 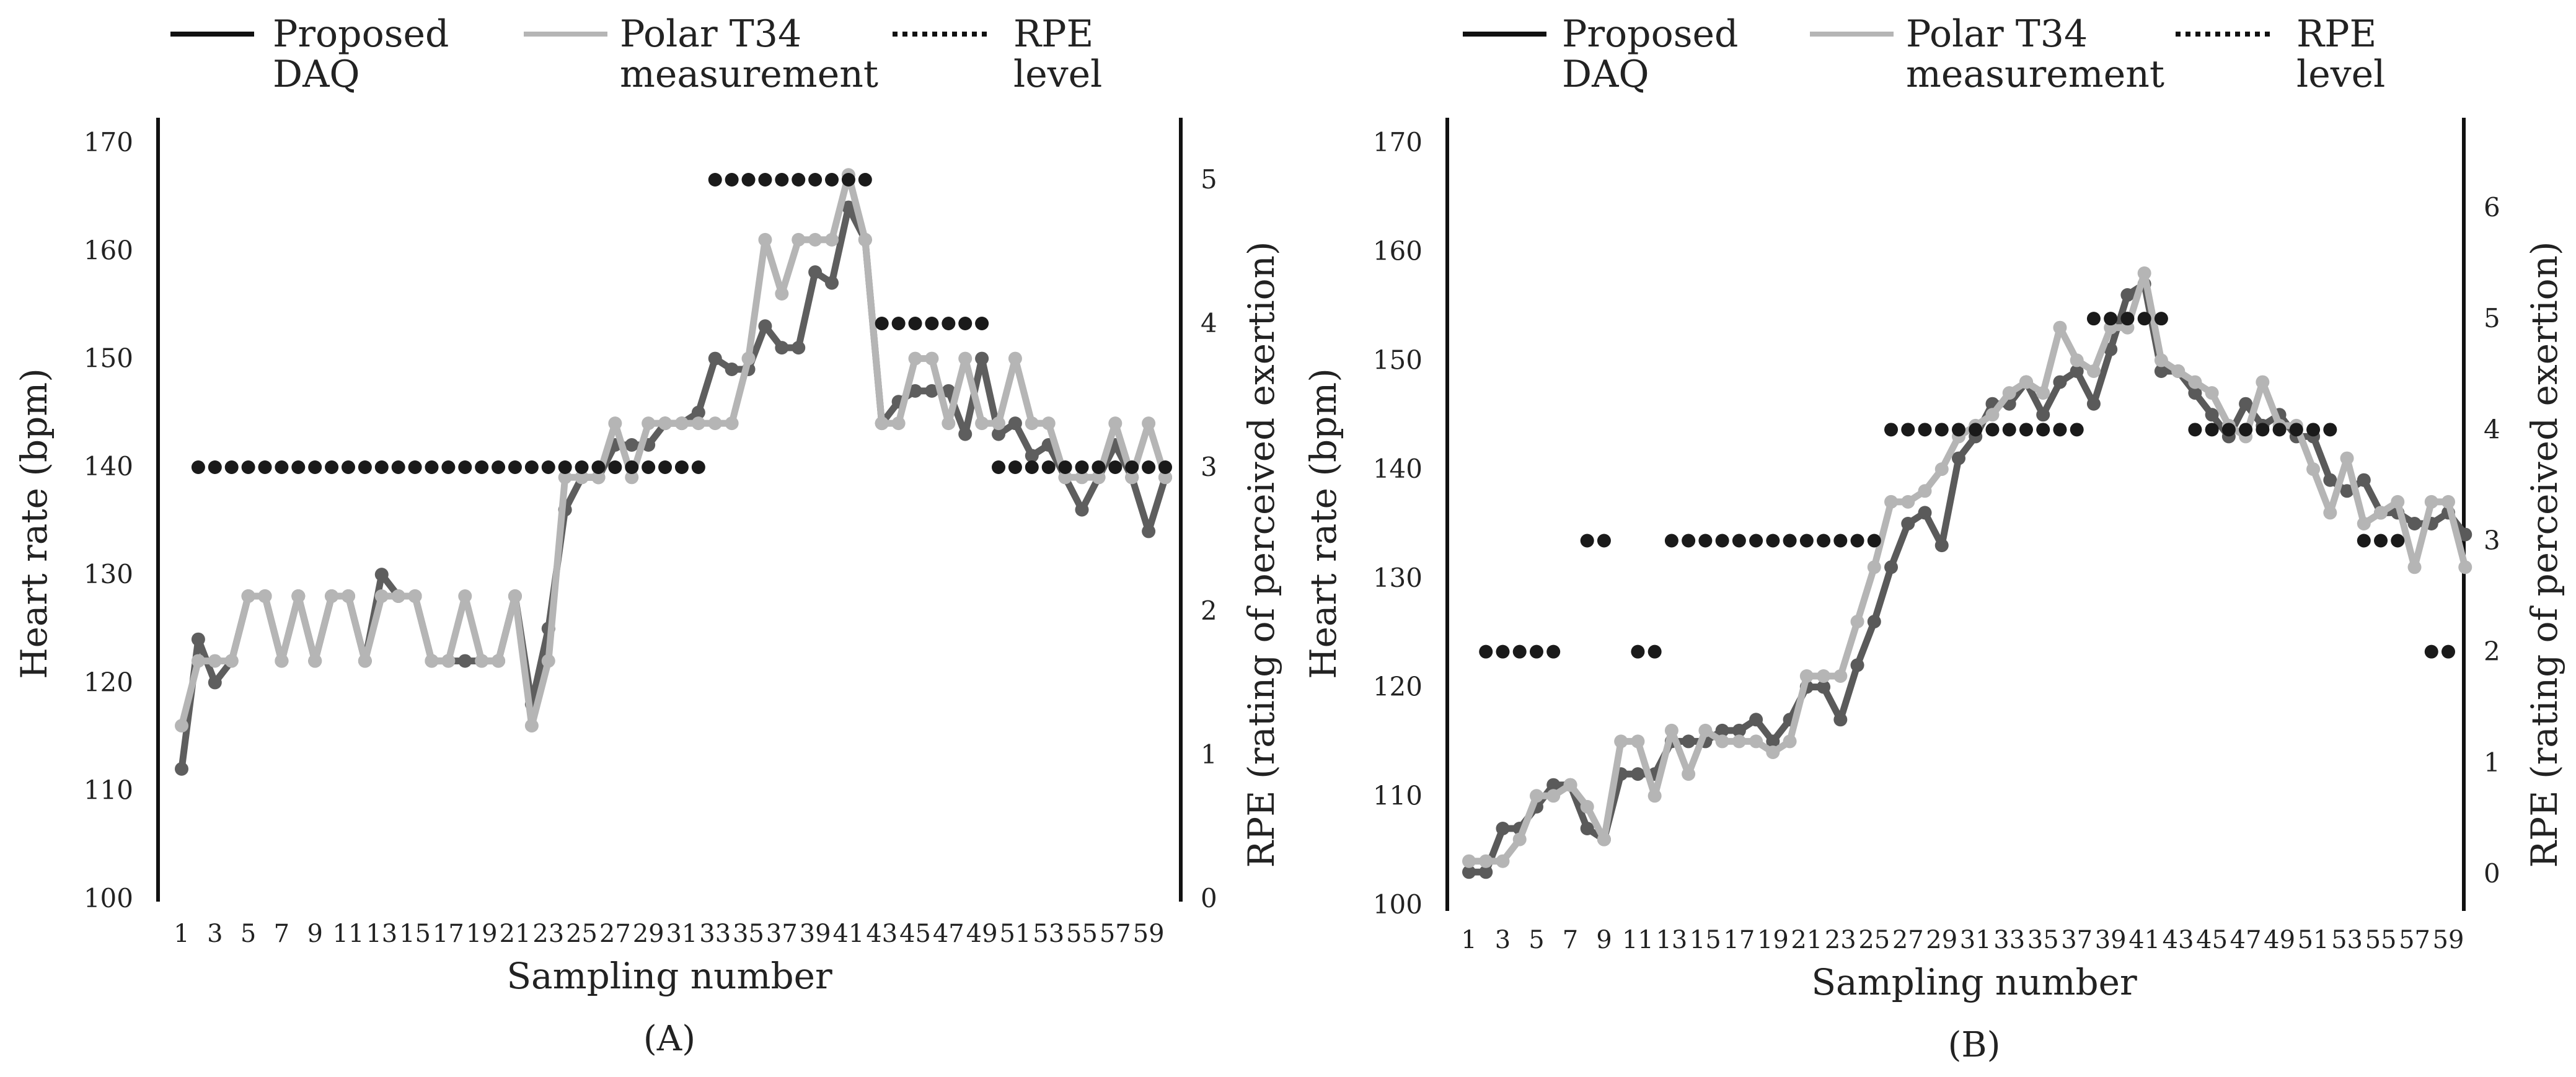 What do you see at coordinates (248, 934) in the screenshot?
I see `x-tick-label: 5` at bounding box center [248, 934].